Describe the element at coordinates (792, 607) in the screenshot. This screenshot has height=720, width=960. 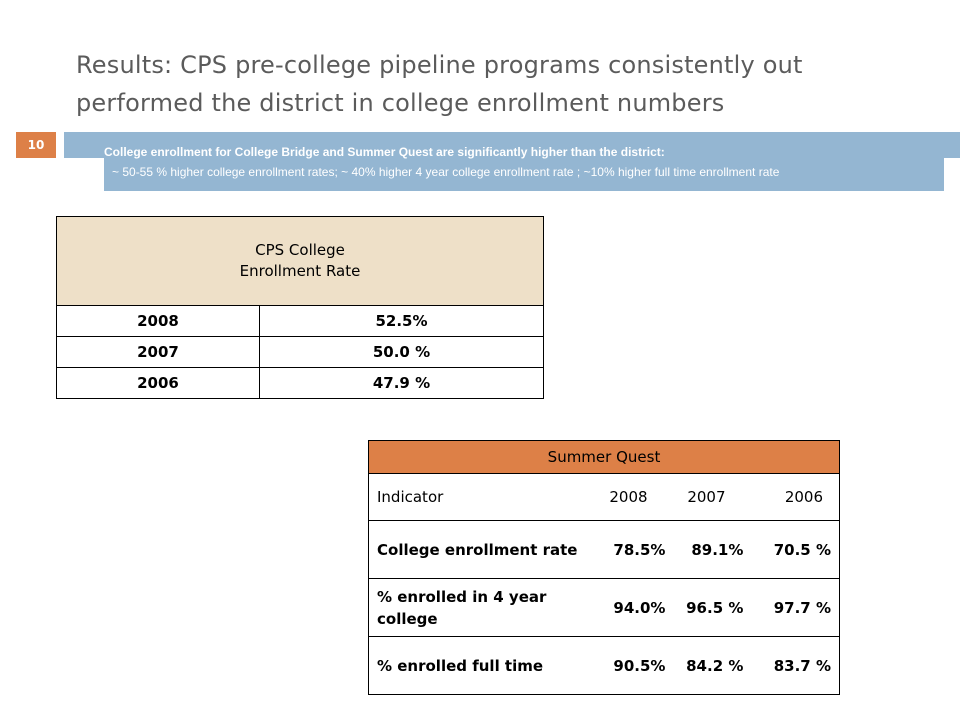
I see `value-cell-2006: 97.7 %` at that location.